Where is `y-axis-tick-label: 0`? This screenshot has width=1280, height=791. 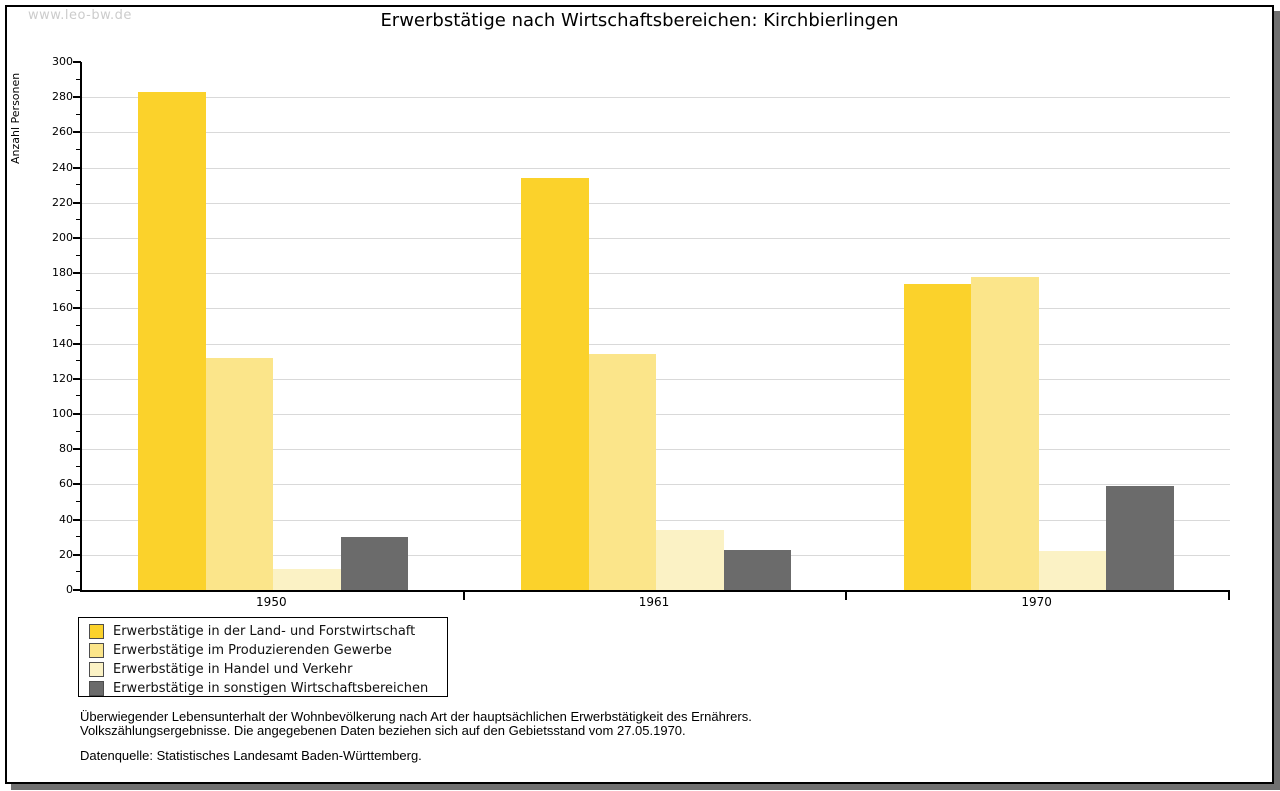 y-axis-tick-label: 0 is located at coordinates (69, 589).